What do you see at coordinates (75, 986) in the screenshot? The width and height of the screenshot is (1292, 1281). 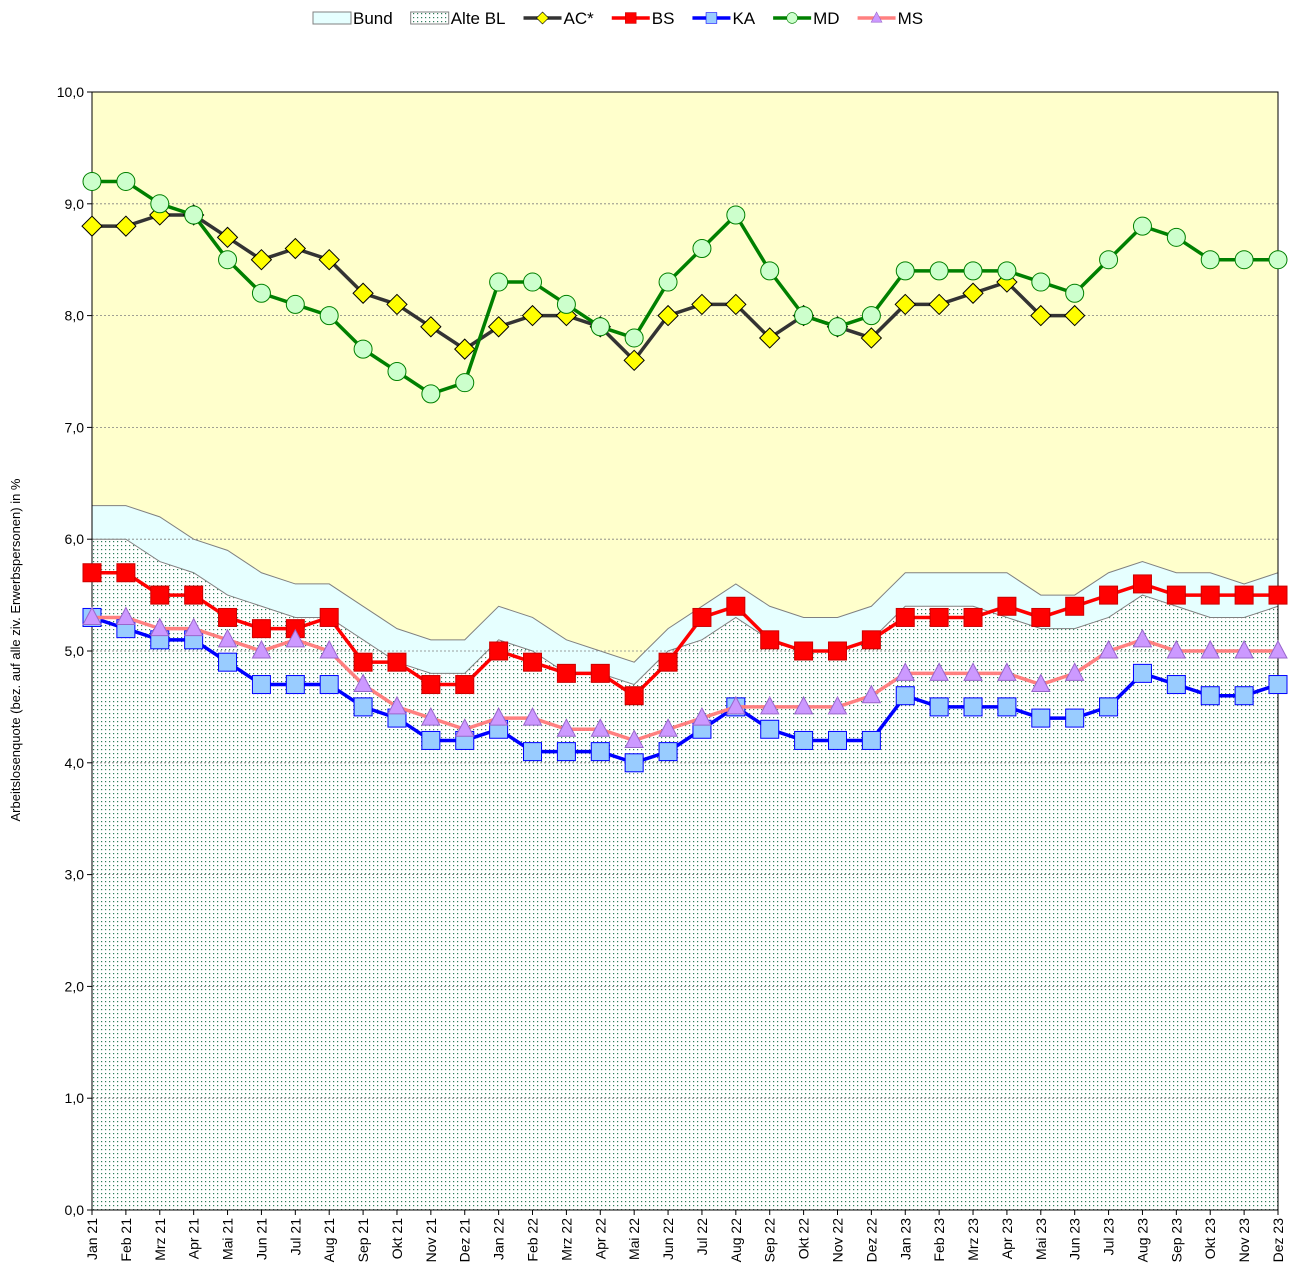 I see `y-tick-label: 2,0` at bounding box center [75, 986].